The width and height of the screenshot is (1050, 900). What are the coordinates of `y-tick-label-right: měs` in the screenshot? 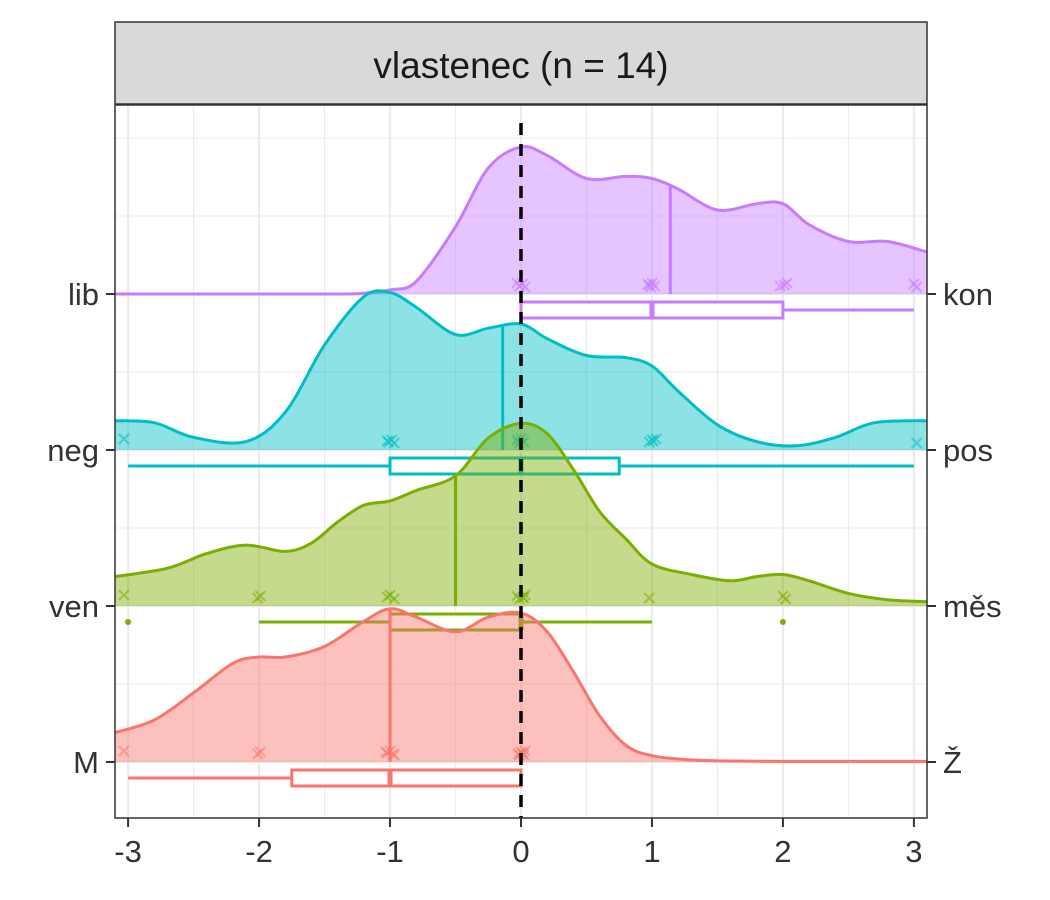 It's located at (972, 606).